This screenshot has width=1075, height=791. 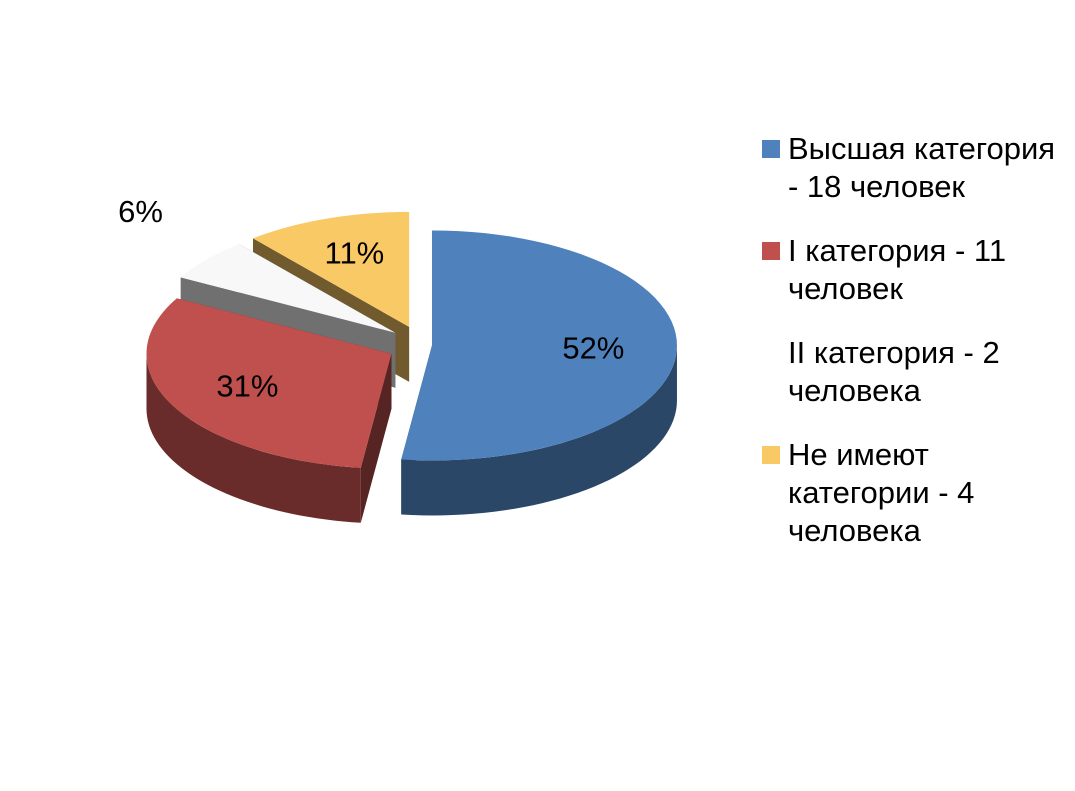 I want to click on legend-item: II категория - 2 человека, so click(x=912, y=372).